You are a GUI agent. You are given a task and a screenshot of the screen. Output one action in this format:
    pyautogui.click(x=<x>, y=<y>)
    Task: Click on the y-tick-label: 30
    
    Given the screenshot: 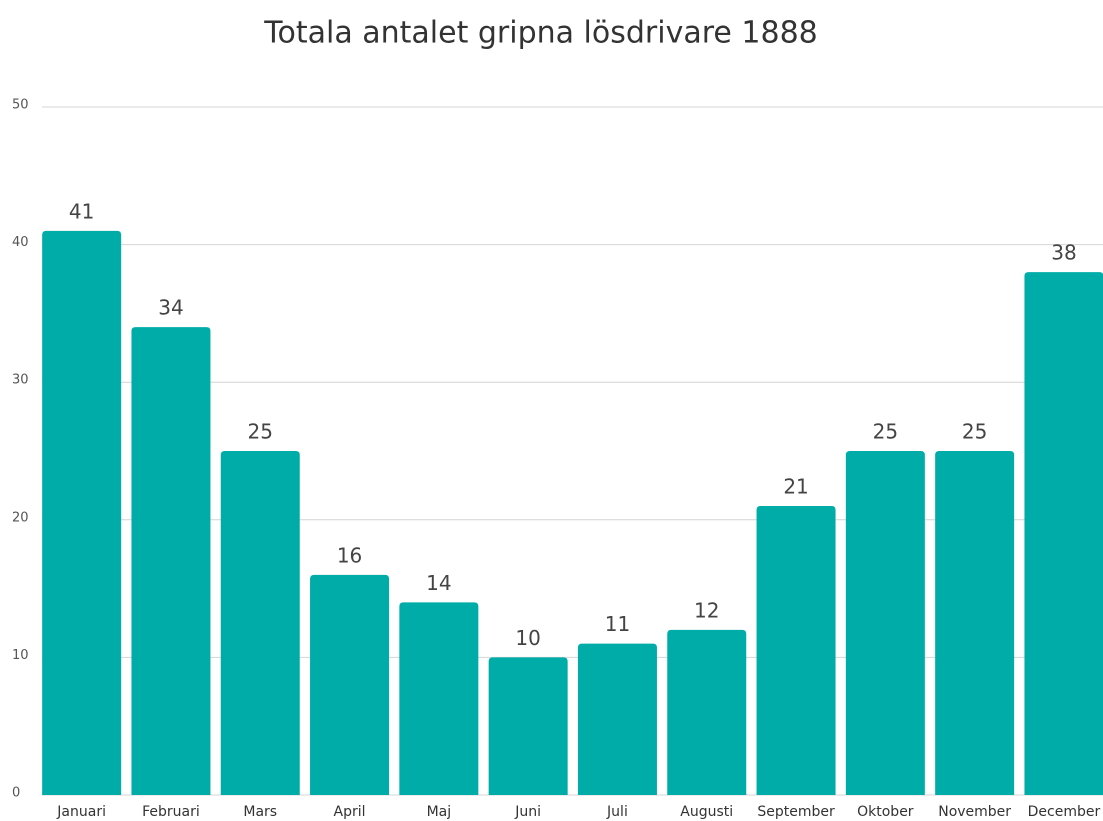 What is the action you would take?
    pyautogui.click(x=20, y=380)
    